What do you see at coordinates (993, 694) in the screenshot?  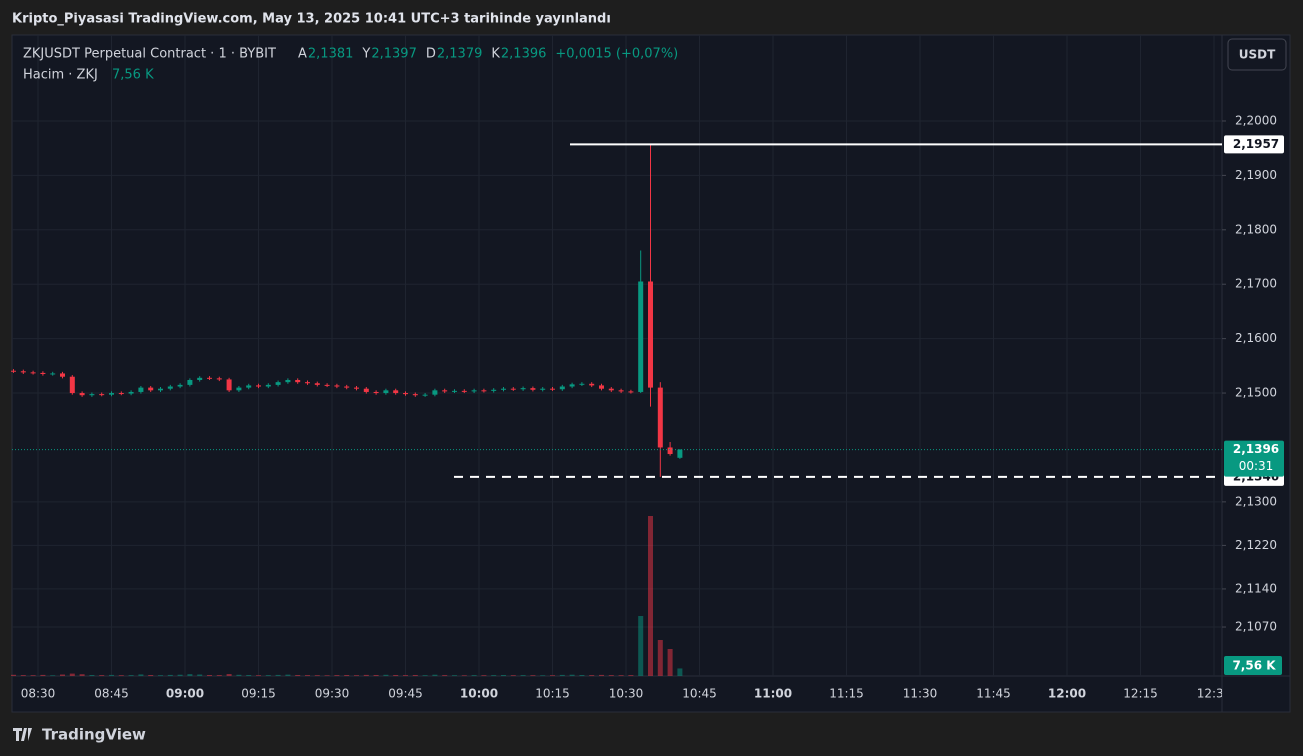 I see `x-tick-label: 11:45` at bounding box center [993, 694].